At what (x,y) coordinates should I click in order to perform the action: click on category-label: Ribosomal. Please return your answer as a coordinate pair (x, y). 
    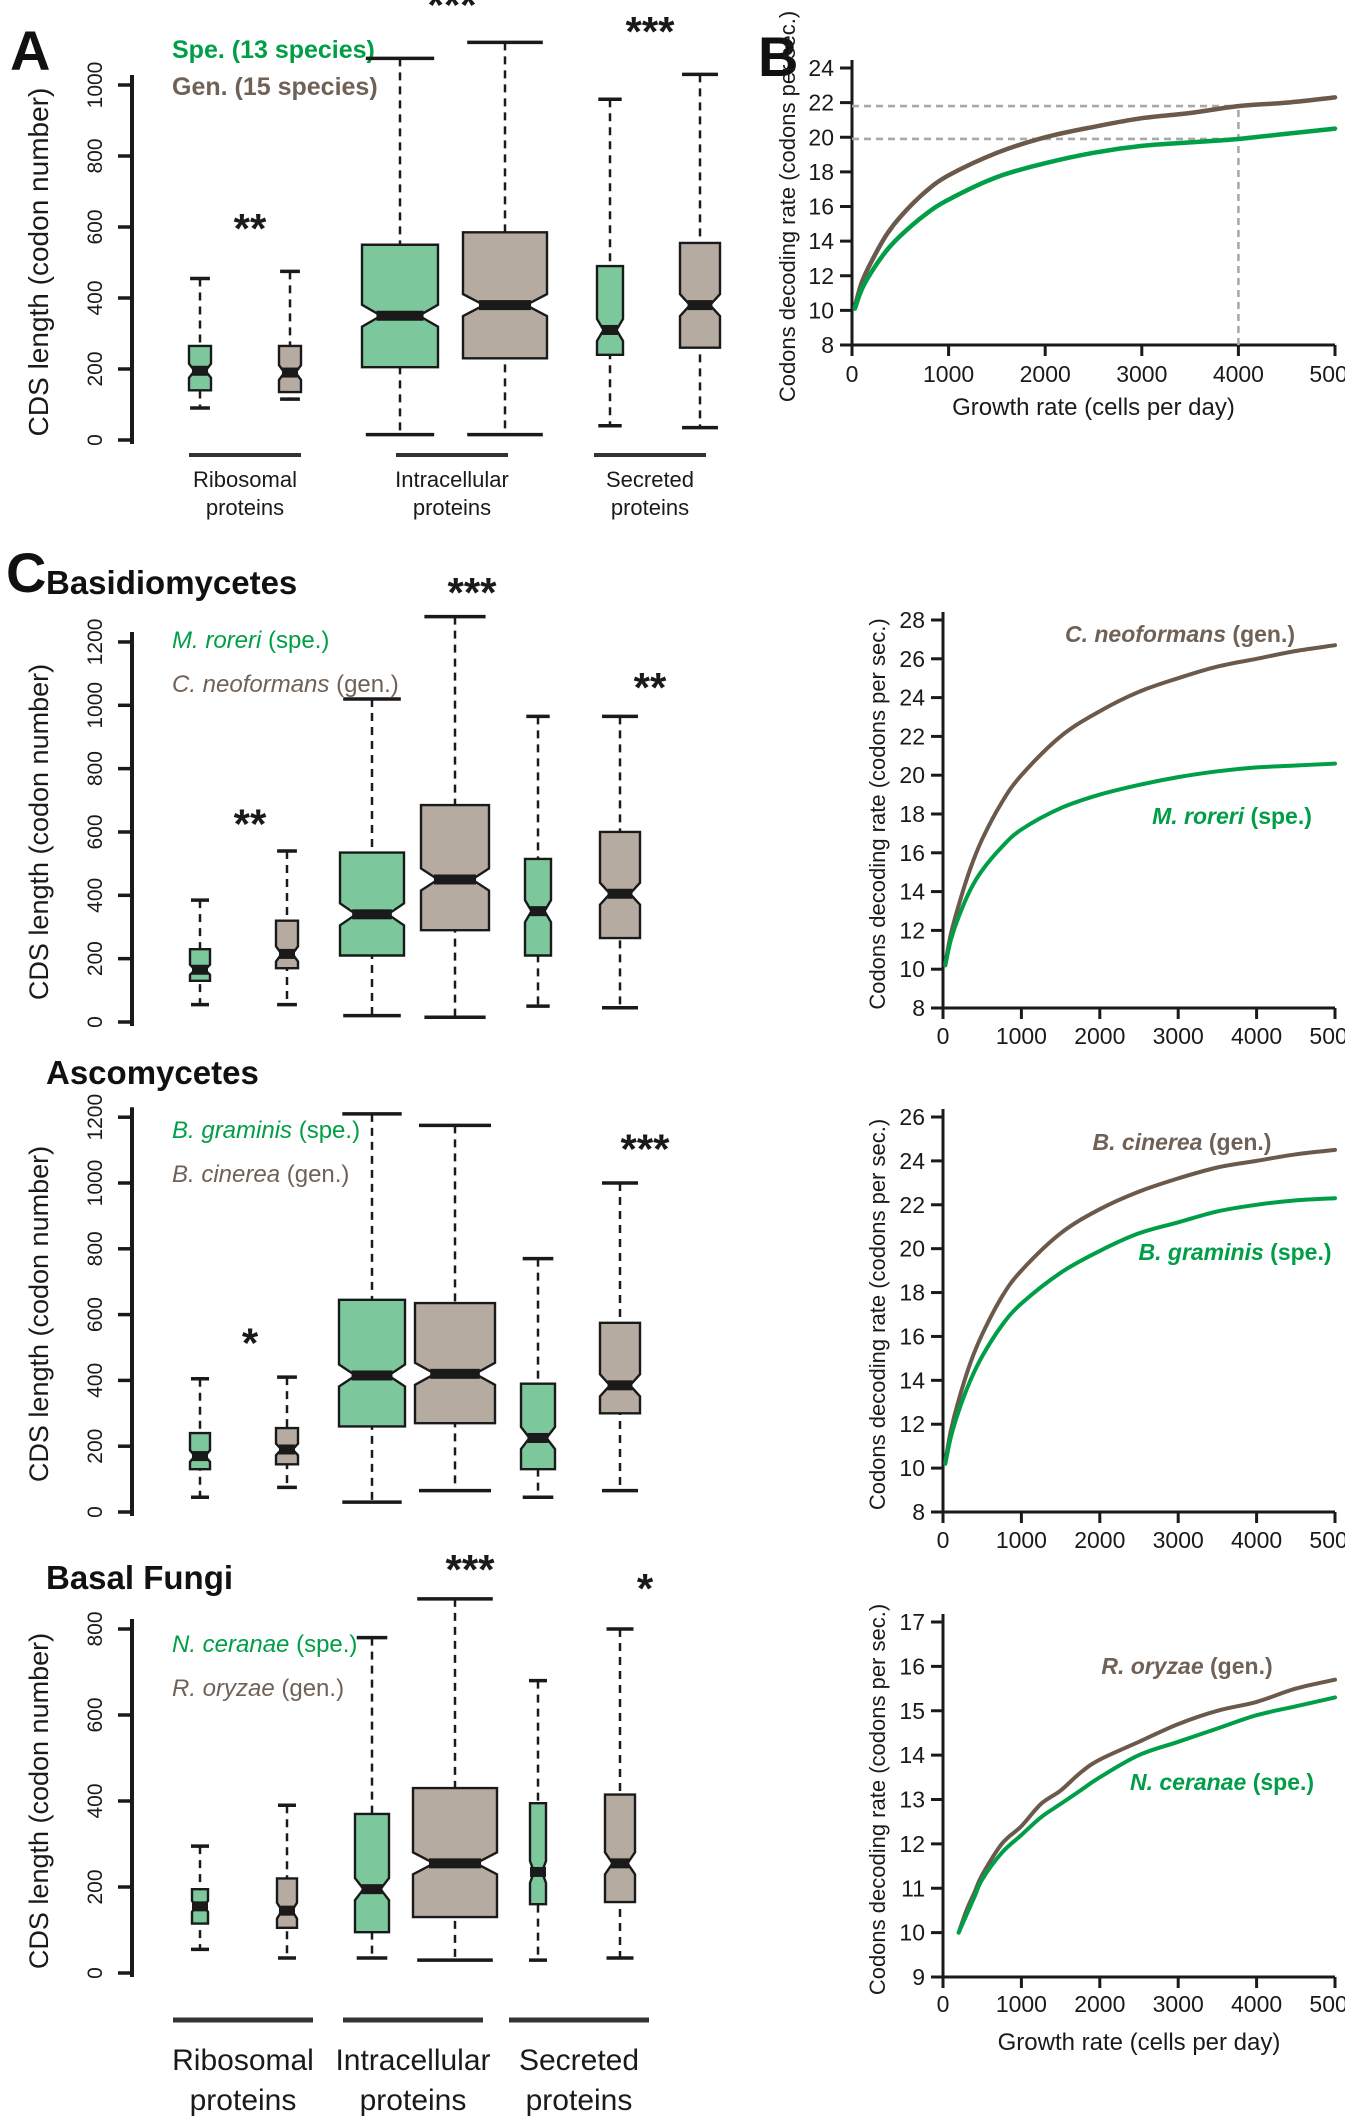
    Looking at the image, I should click on (245, 479).